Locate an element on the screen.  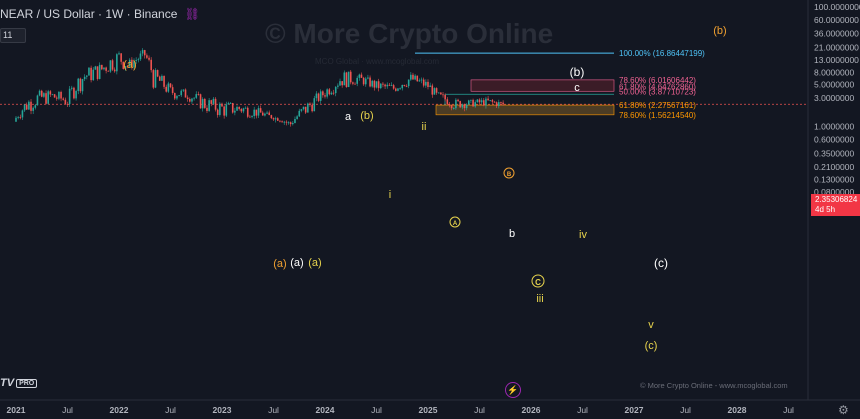
gear-icon: ⚙ is located at coordinates (843, 410).